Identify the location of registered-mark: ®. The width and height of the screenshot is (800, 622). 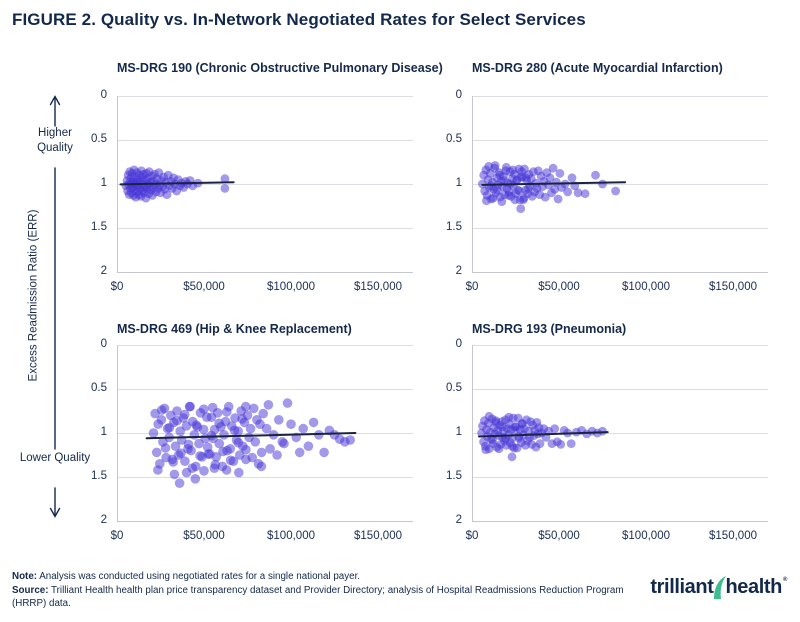
(784, 580).